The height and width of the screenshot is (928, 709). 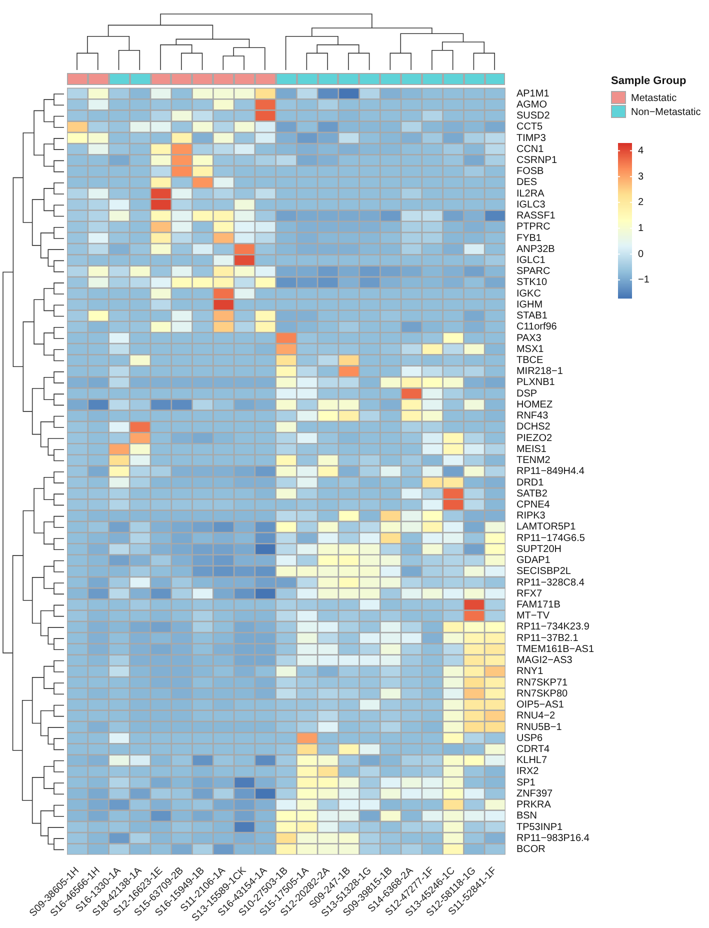 What do you see at coordinates (540, 827) in the screenshot?
I see `y-tick-label: TP53INP1` at bounding box center [540, 827].